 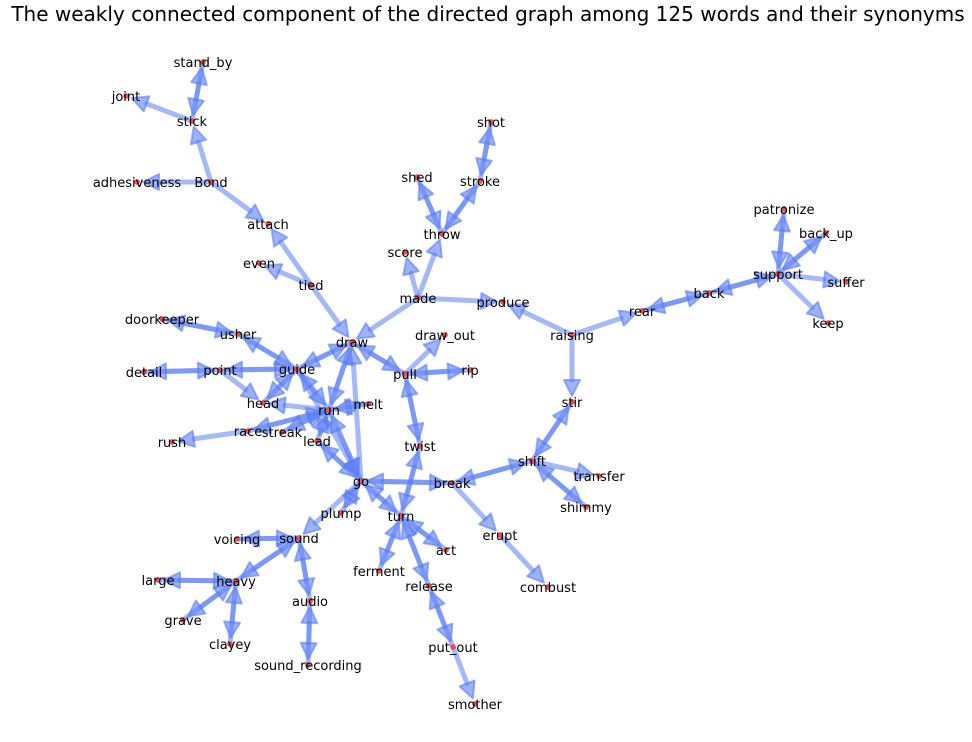 What do you see at coordinates (805, 251) in the screenshot?
I see `edge-back_up-to-support` at bounding box center [805, 251].